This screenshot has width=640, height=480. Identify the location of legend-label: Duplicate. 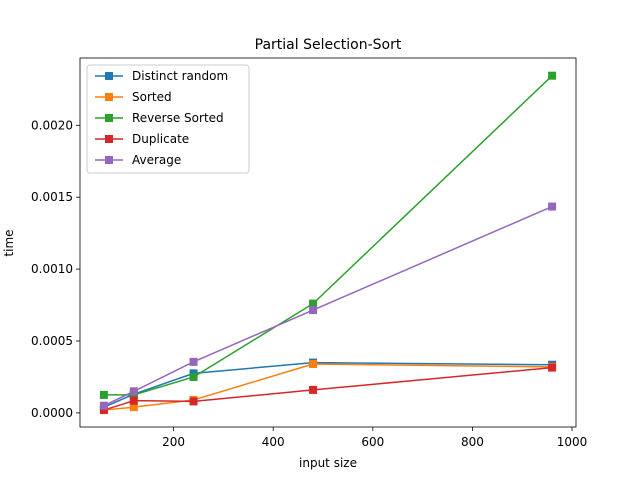
(160, 139).